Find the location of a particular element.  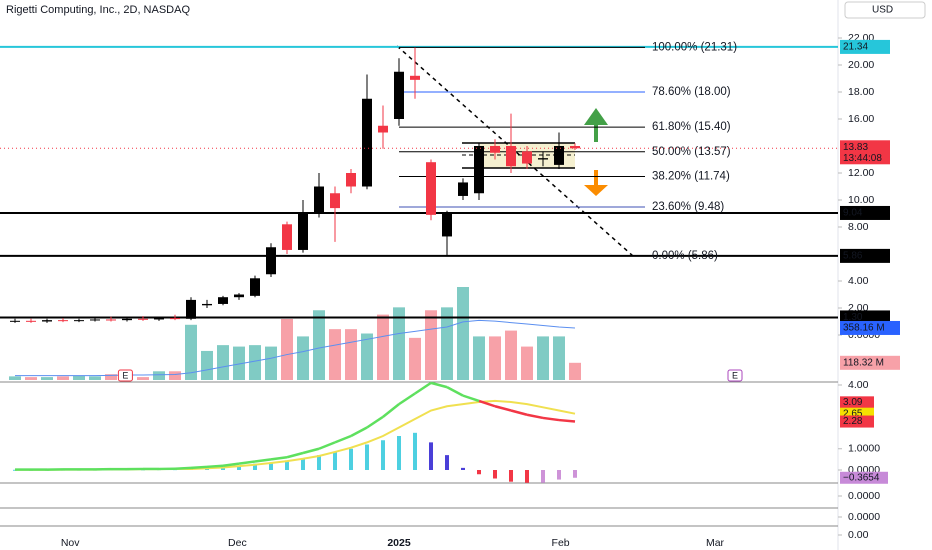

event-marker is located at coordinates (735, 375).